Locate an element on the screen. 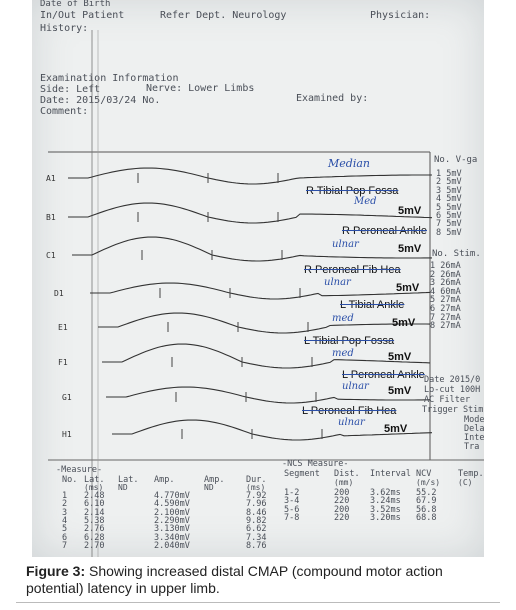 The width and height of the screenshot is (516, 610). trace-label-h1: H1 is located at coordinates (67, 434).